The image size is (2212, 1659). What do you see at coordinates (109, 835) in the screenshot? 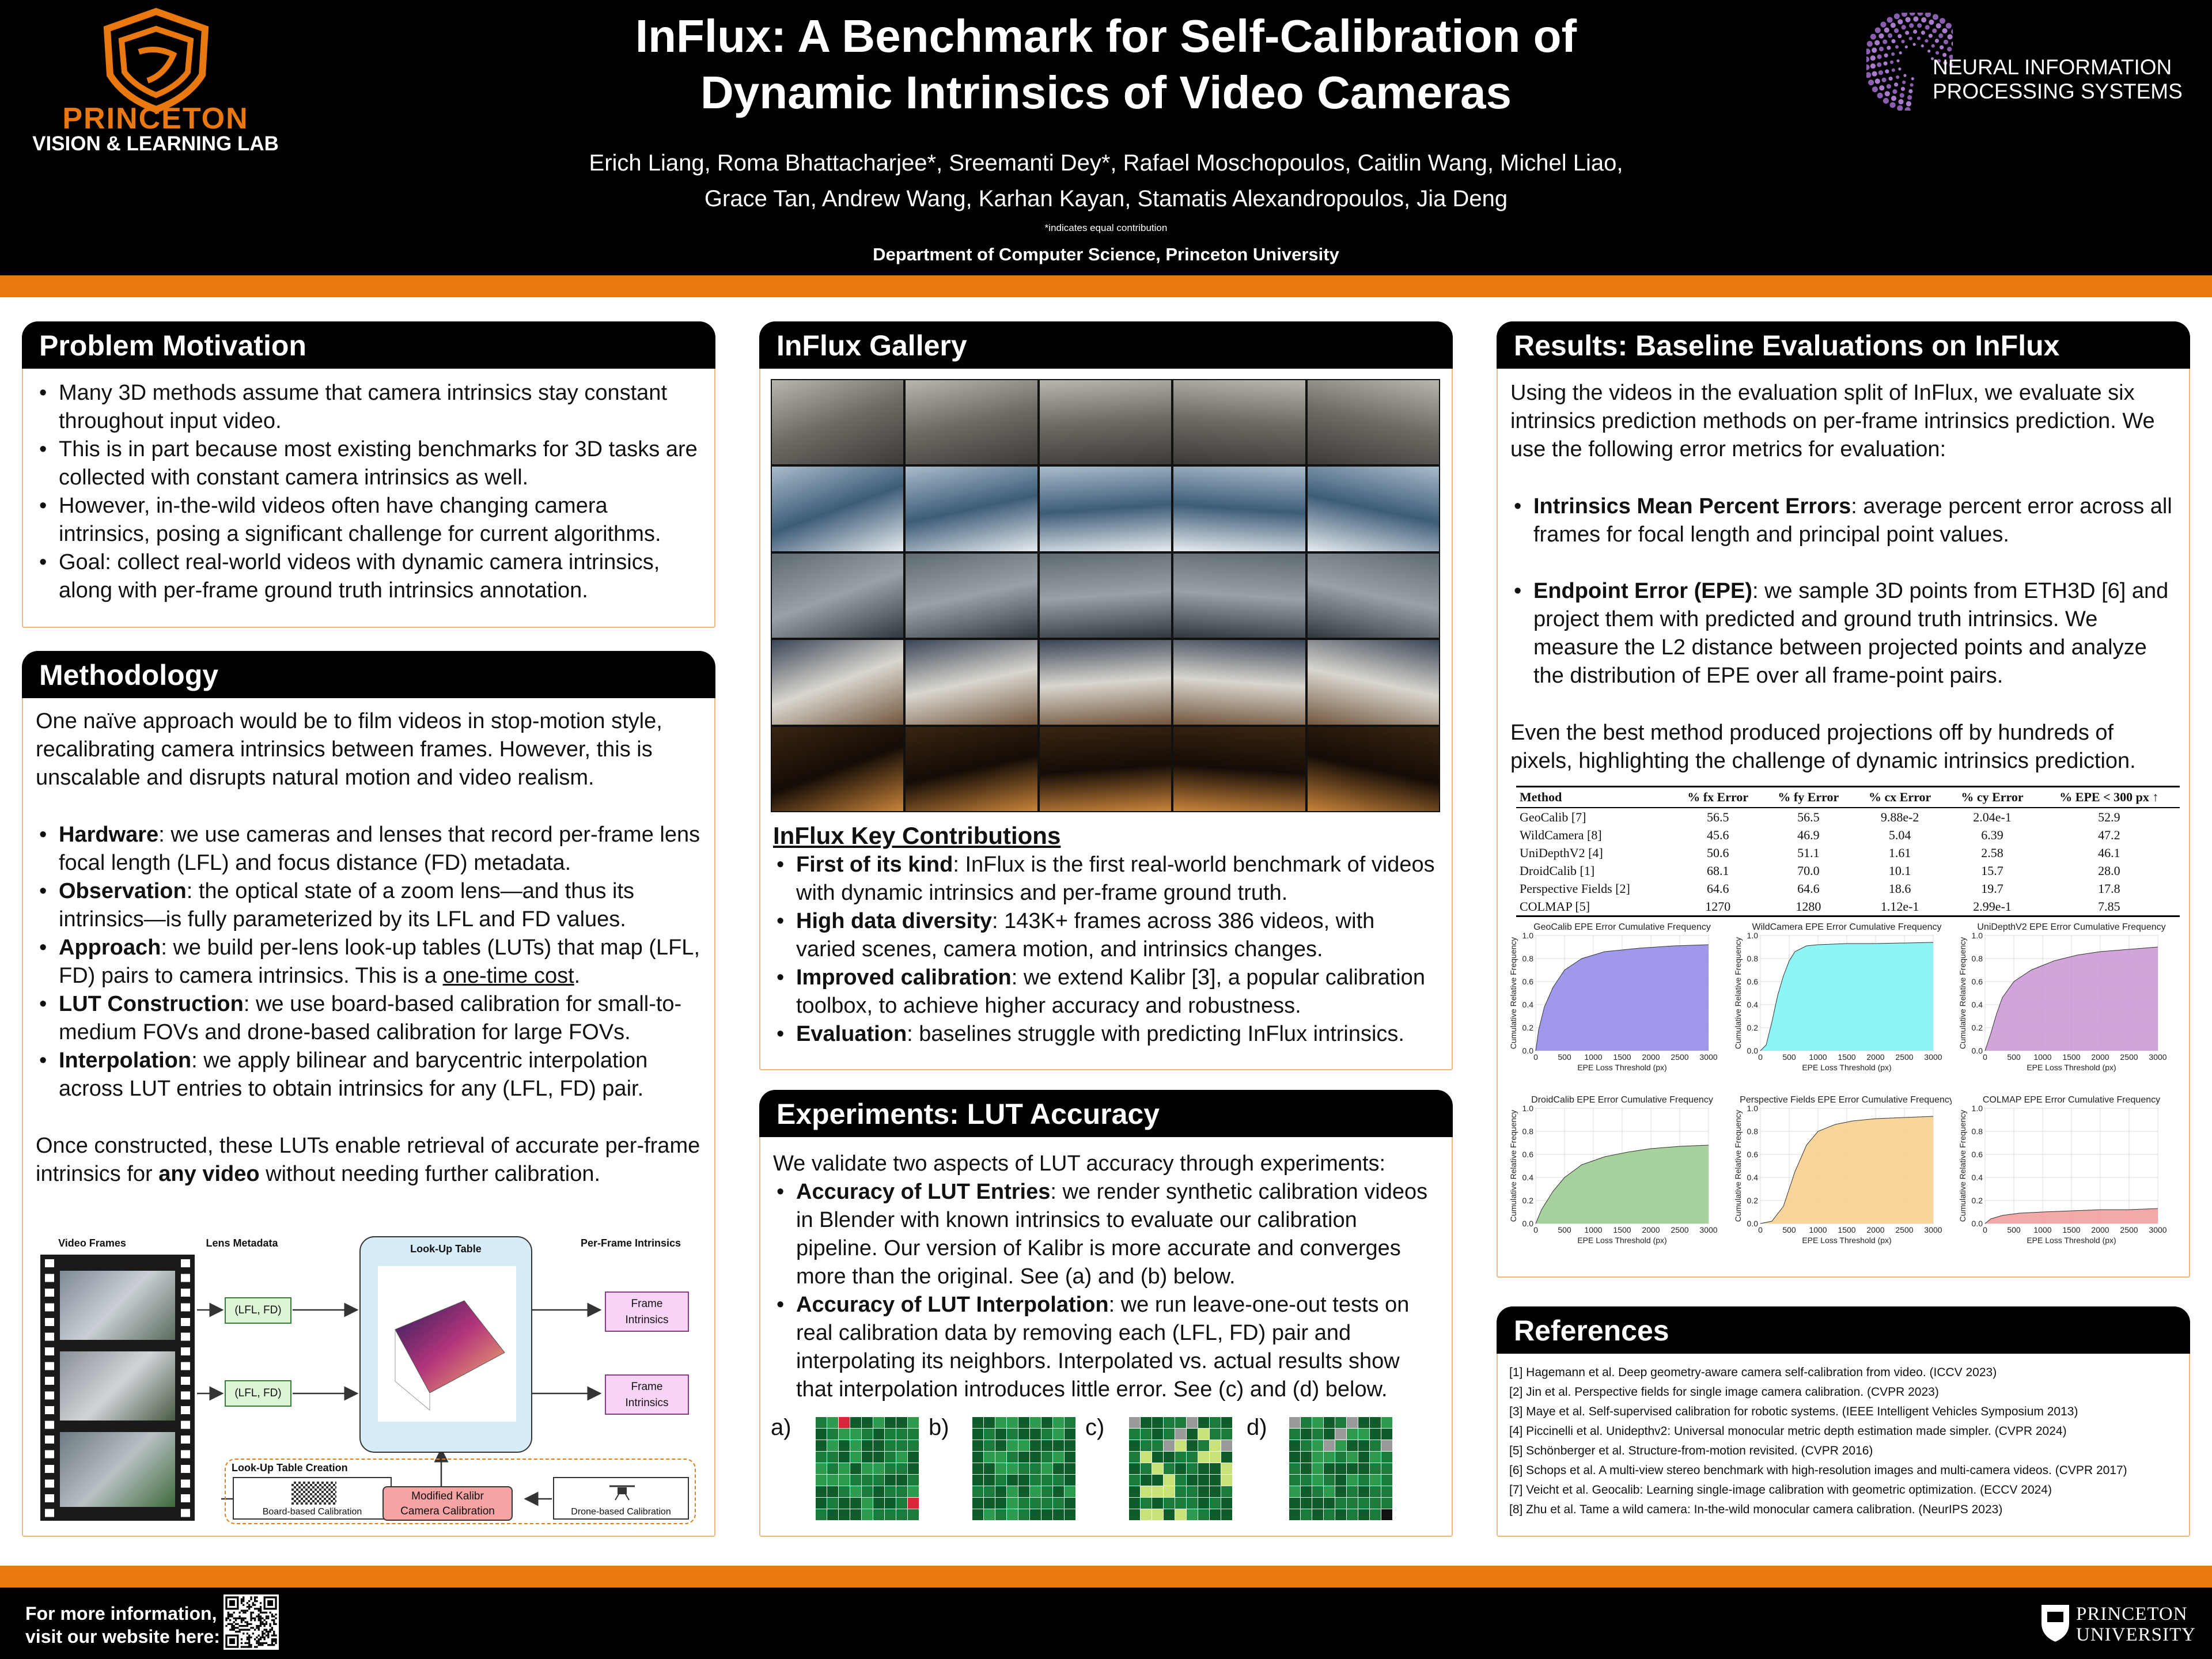
I see `methodology-term: Hardware` at bounding box center [109, 835].